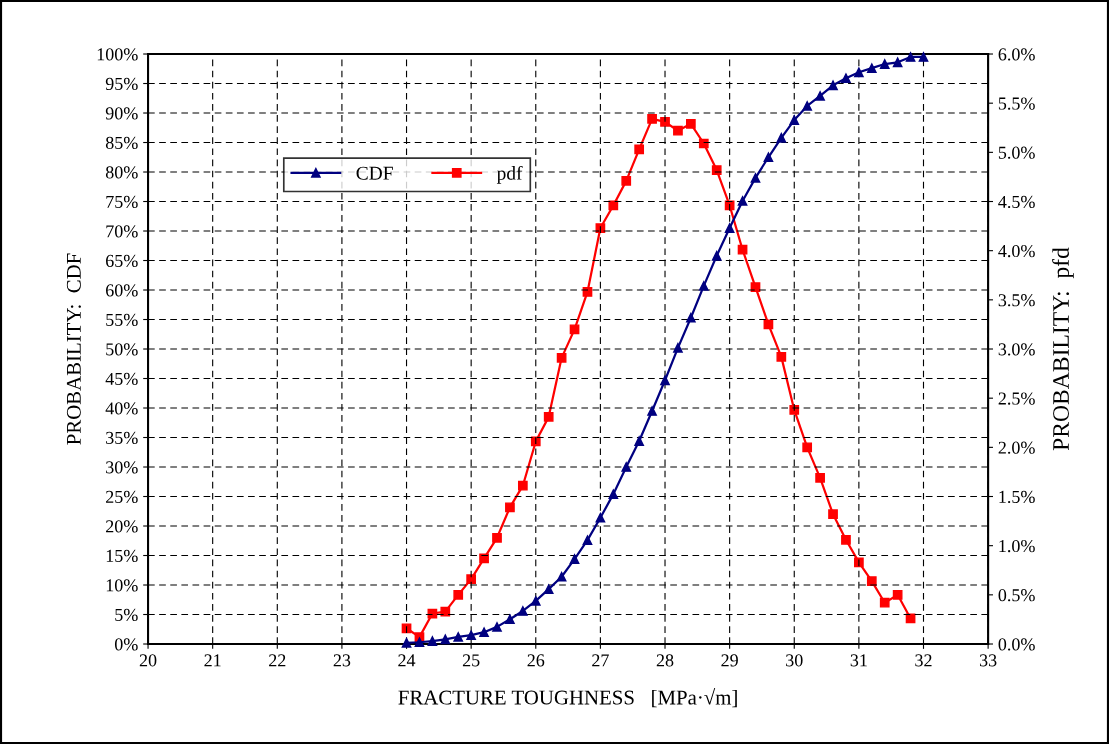 This screenshot has width=1109, height=744. I want to click on x-tick-label: 31, so click(858, 660).